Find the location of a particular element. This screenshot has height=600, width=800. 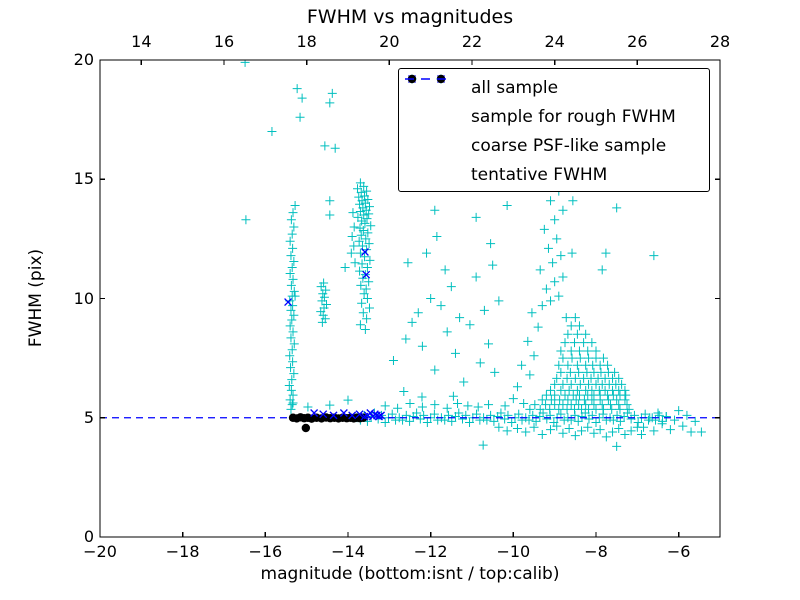

x-tick-label: −6 is located at coordinates (678, 551).